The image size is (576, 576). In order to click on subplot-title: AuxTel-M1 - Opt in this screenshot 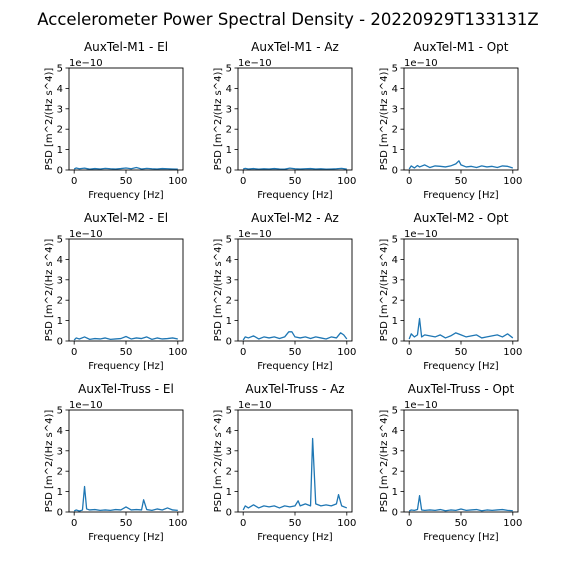, I will do `click(461, 47)`.